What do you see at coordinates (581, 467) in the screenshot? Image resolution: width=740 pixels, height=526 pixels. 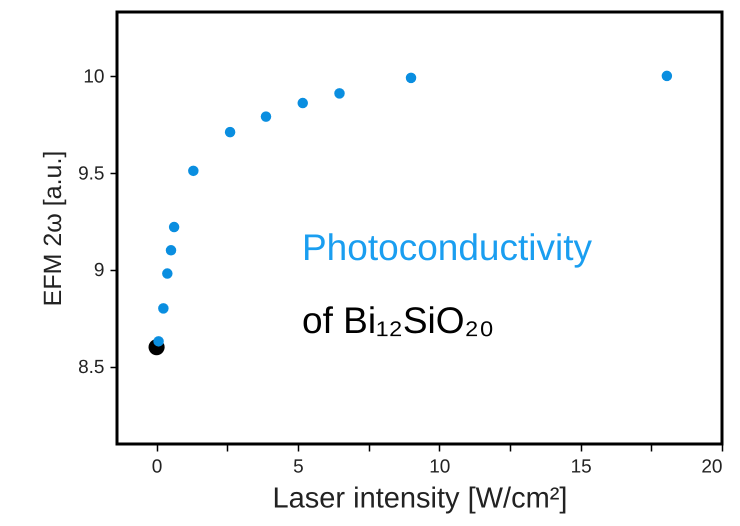 I see `x-tick-label: 15` at bounding box center [581, 467].